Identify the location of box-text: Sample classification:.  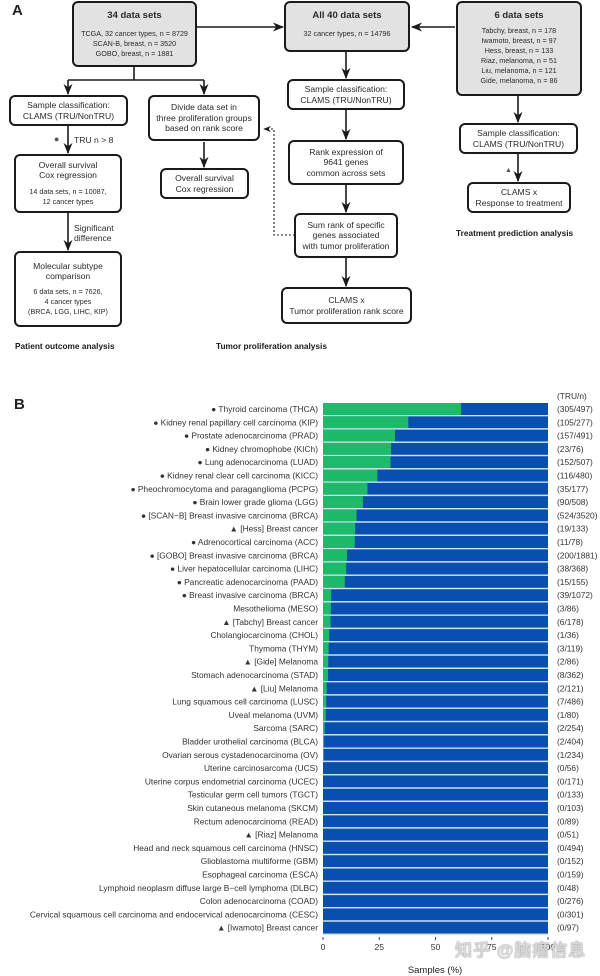
(68, 105).